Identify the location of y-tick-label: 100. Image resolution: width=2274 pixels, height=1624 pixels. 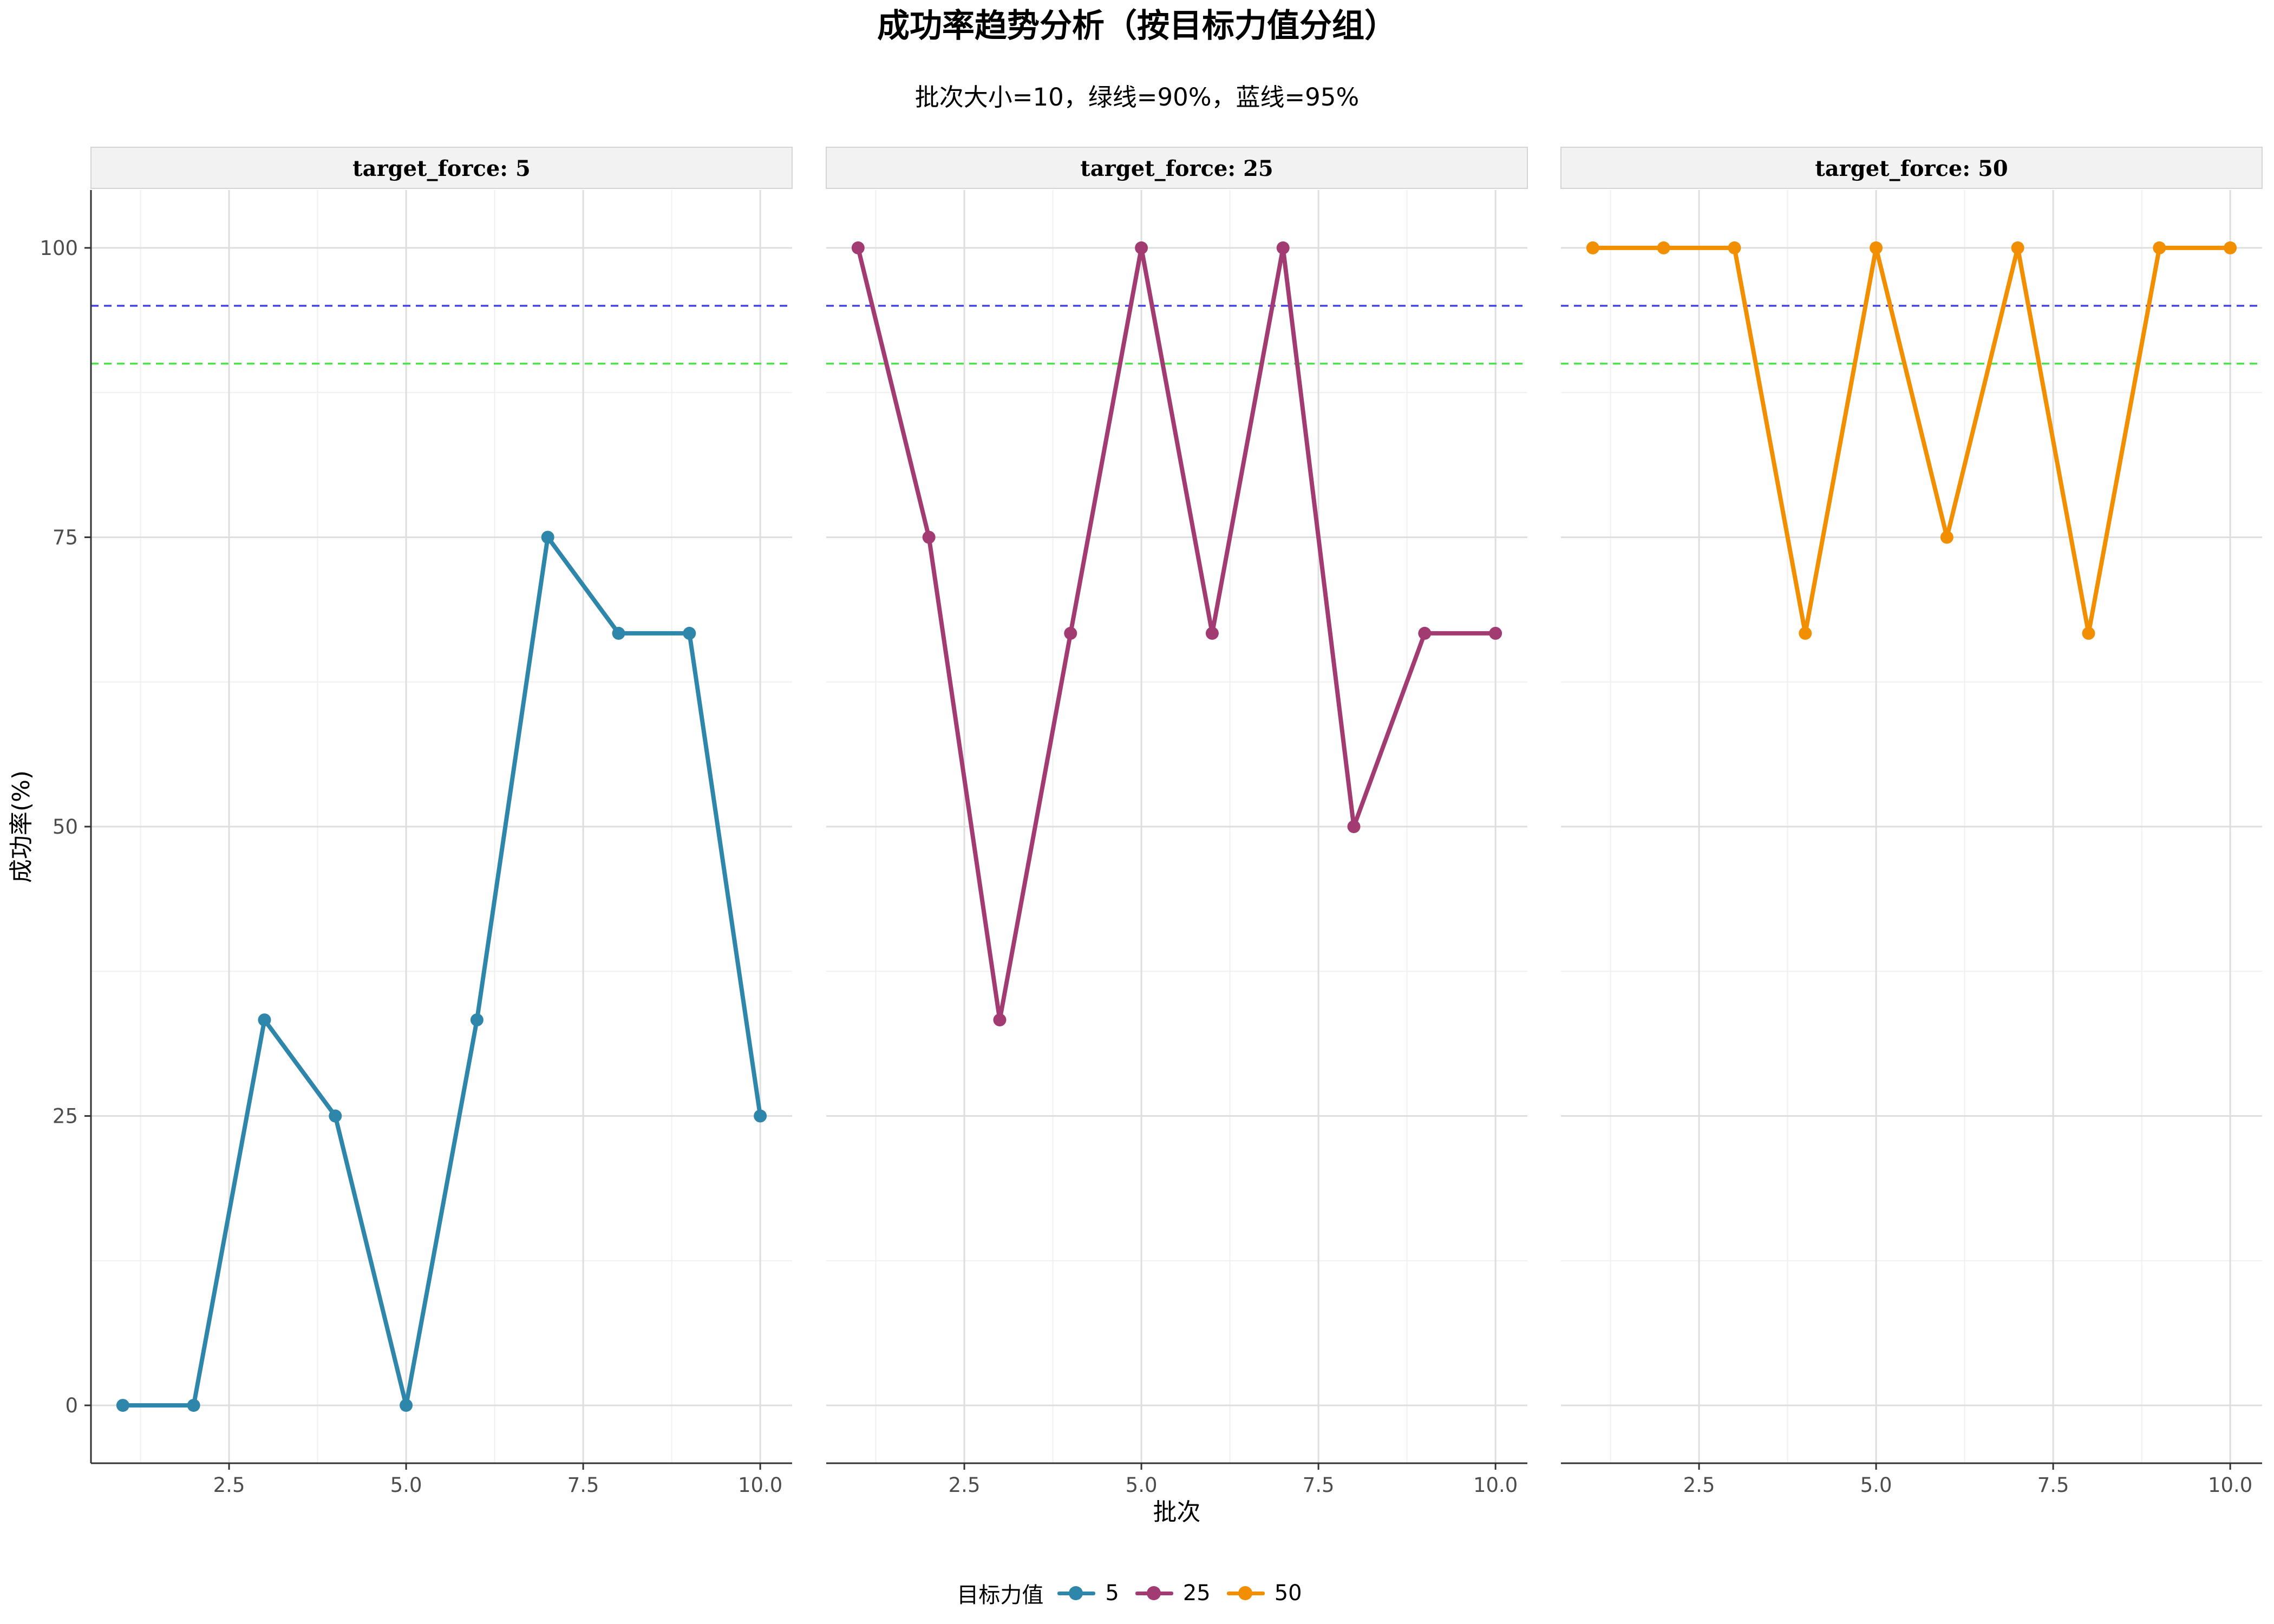
(59, 248).